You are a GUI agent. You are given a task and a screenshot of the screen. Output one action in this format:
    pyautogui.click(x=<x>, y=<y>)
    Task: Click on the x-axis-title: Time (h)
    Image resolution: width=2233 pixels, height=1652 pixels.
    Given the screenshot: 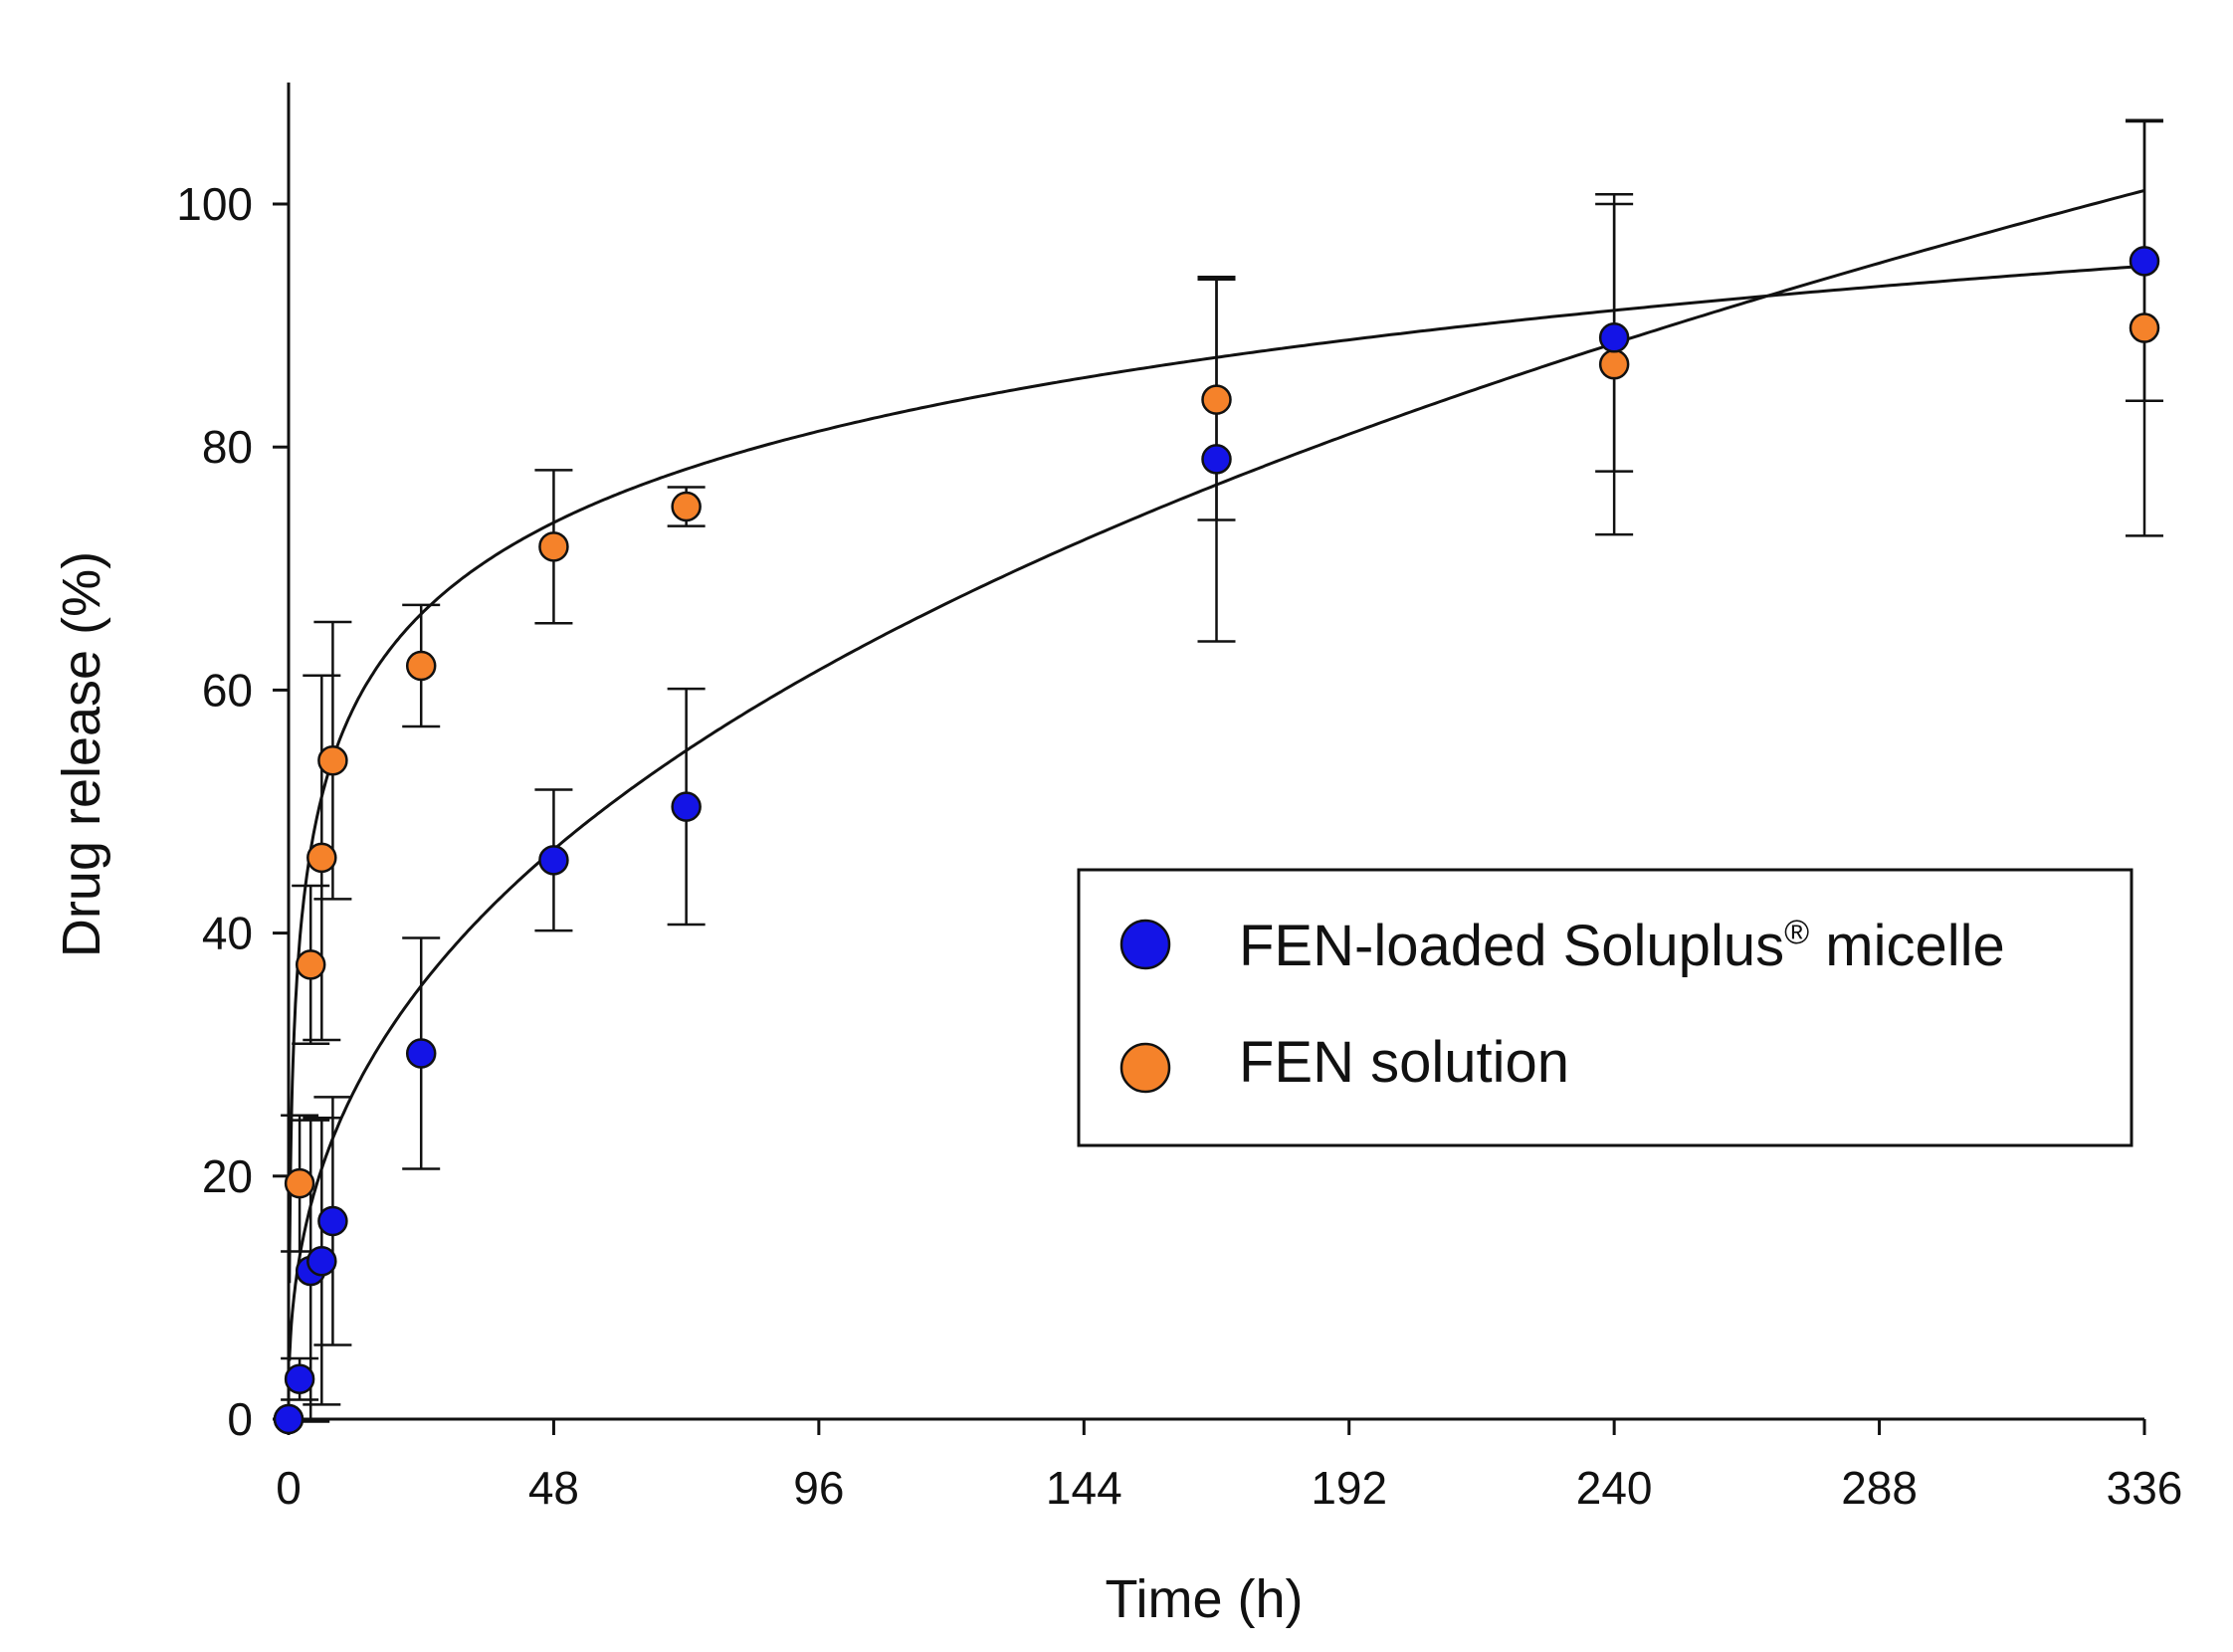 What is the action you would take?
    pyautogui.click(x=1205, y=1599)
    